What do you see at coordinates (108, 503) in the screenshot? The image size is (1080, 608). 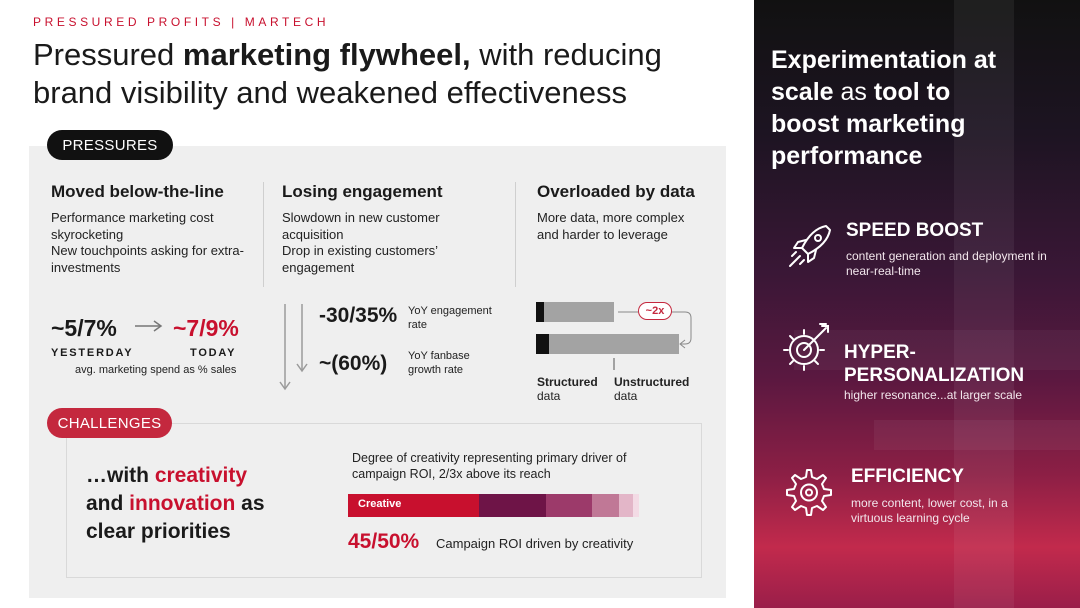 I see `prio-text: and` at bounding box center [108, 503].